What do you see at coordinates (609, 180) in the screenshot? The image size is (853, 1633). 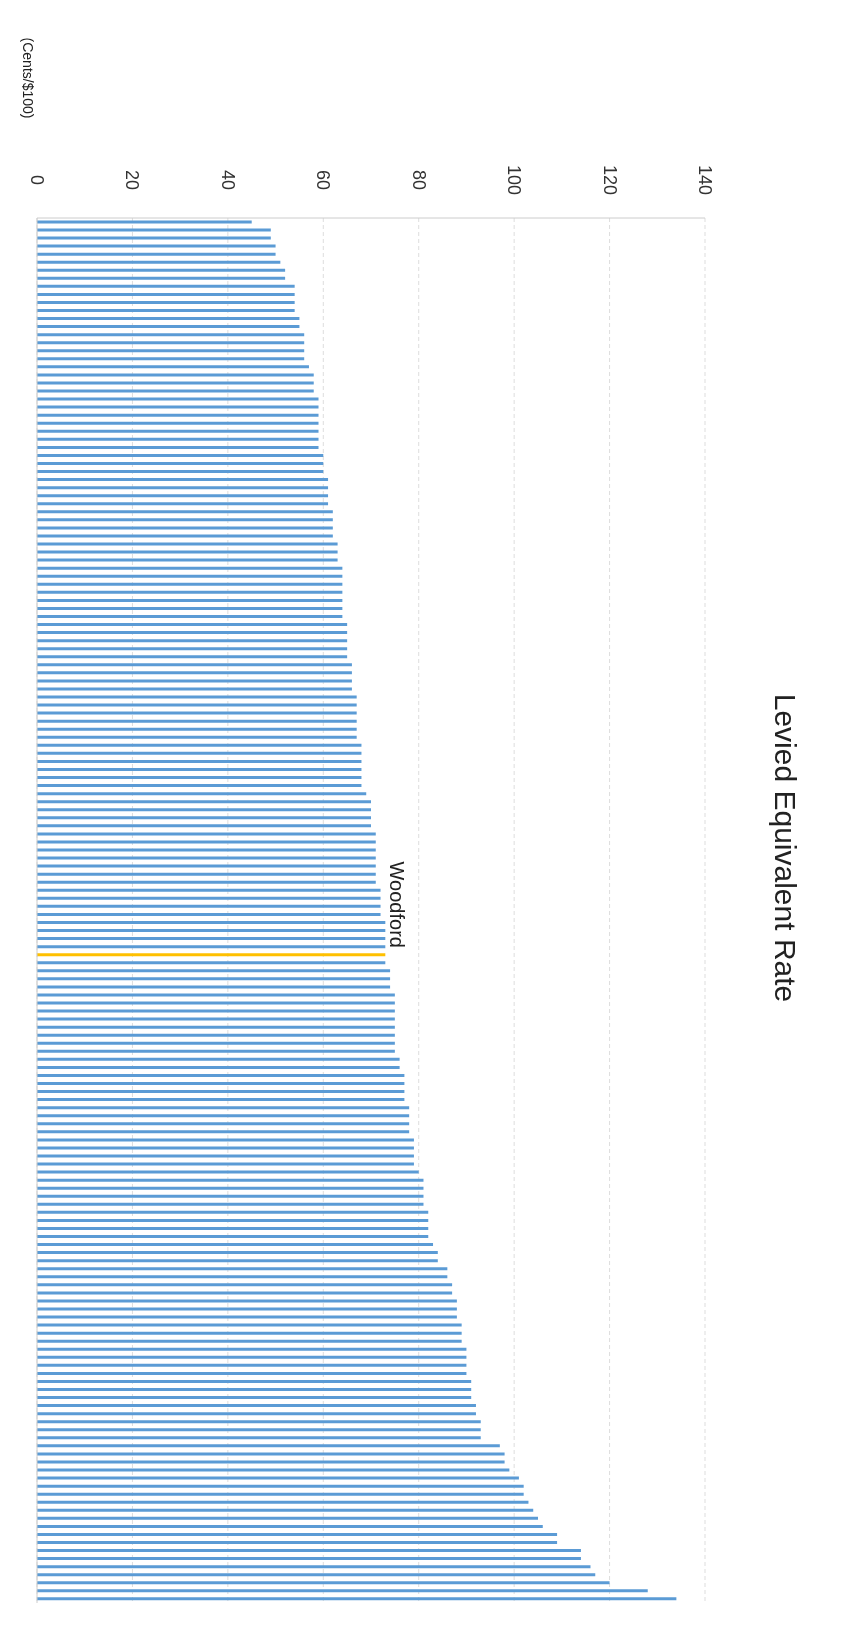 I see `x-tick-label: 120` at bounding box center [609, 180].